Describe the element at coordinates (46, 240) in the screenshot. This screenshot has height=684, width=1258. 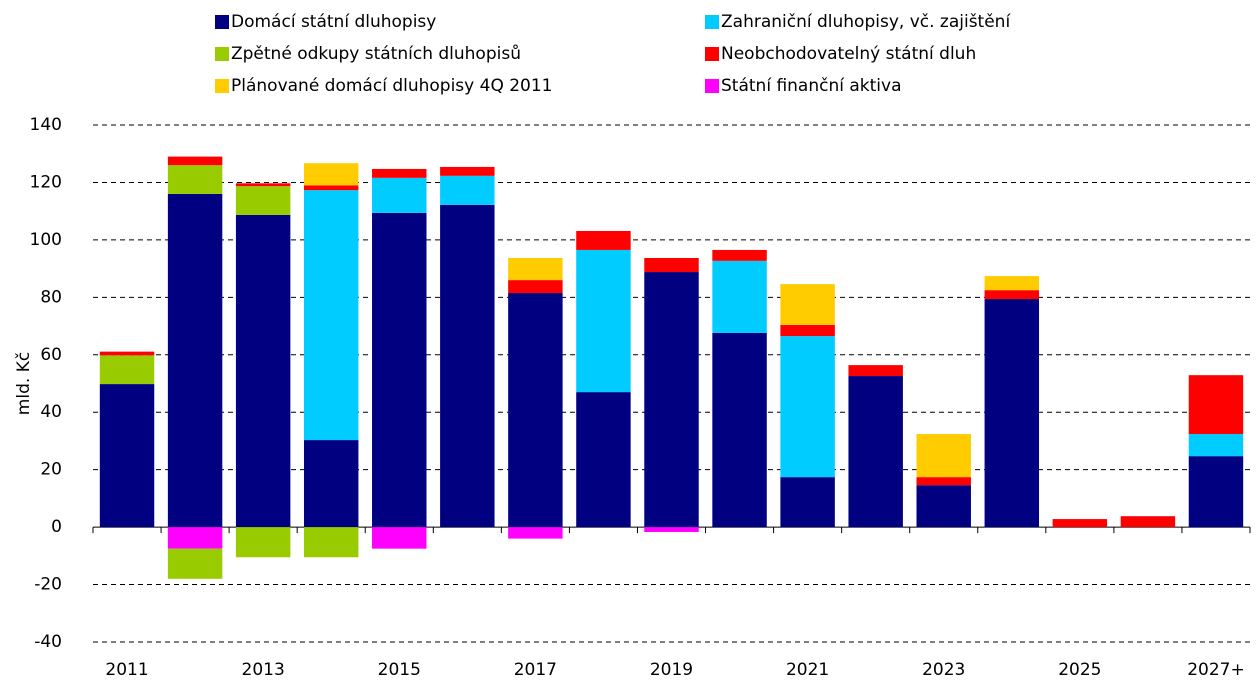
I see `y-tick-label: 100` at that location.